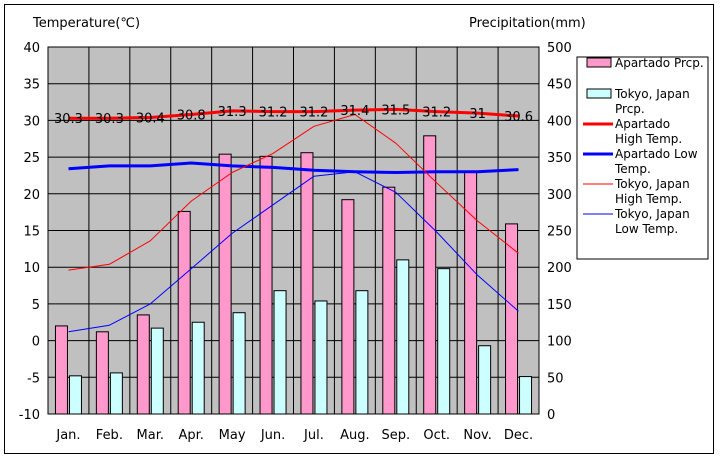 Image resolution: width=720 pixels, height=460 pixels. What do you see at coordinates (232, 112) in the screenshot?
I see `temp-data-label: 31.3` at bounding box center [232, 112].